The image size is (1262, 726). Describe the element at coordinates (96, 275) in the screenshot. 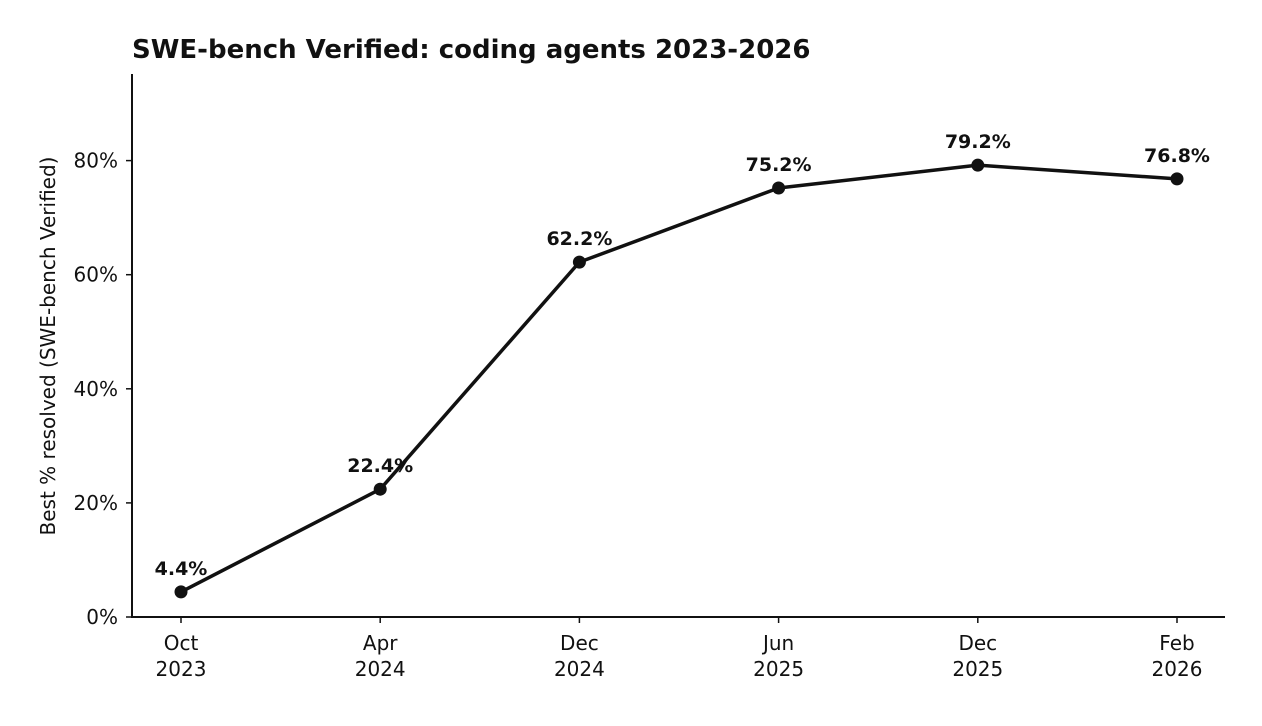

I see `y-tick-label: 60%` at that location.